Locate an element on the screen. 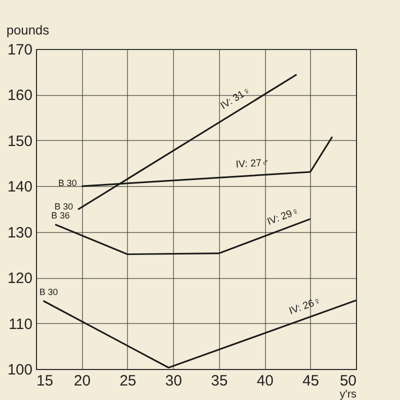 This screenshot has height=400, width=400. x-tick-label: 50 is located at coordinates (348, 381).